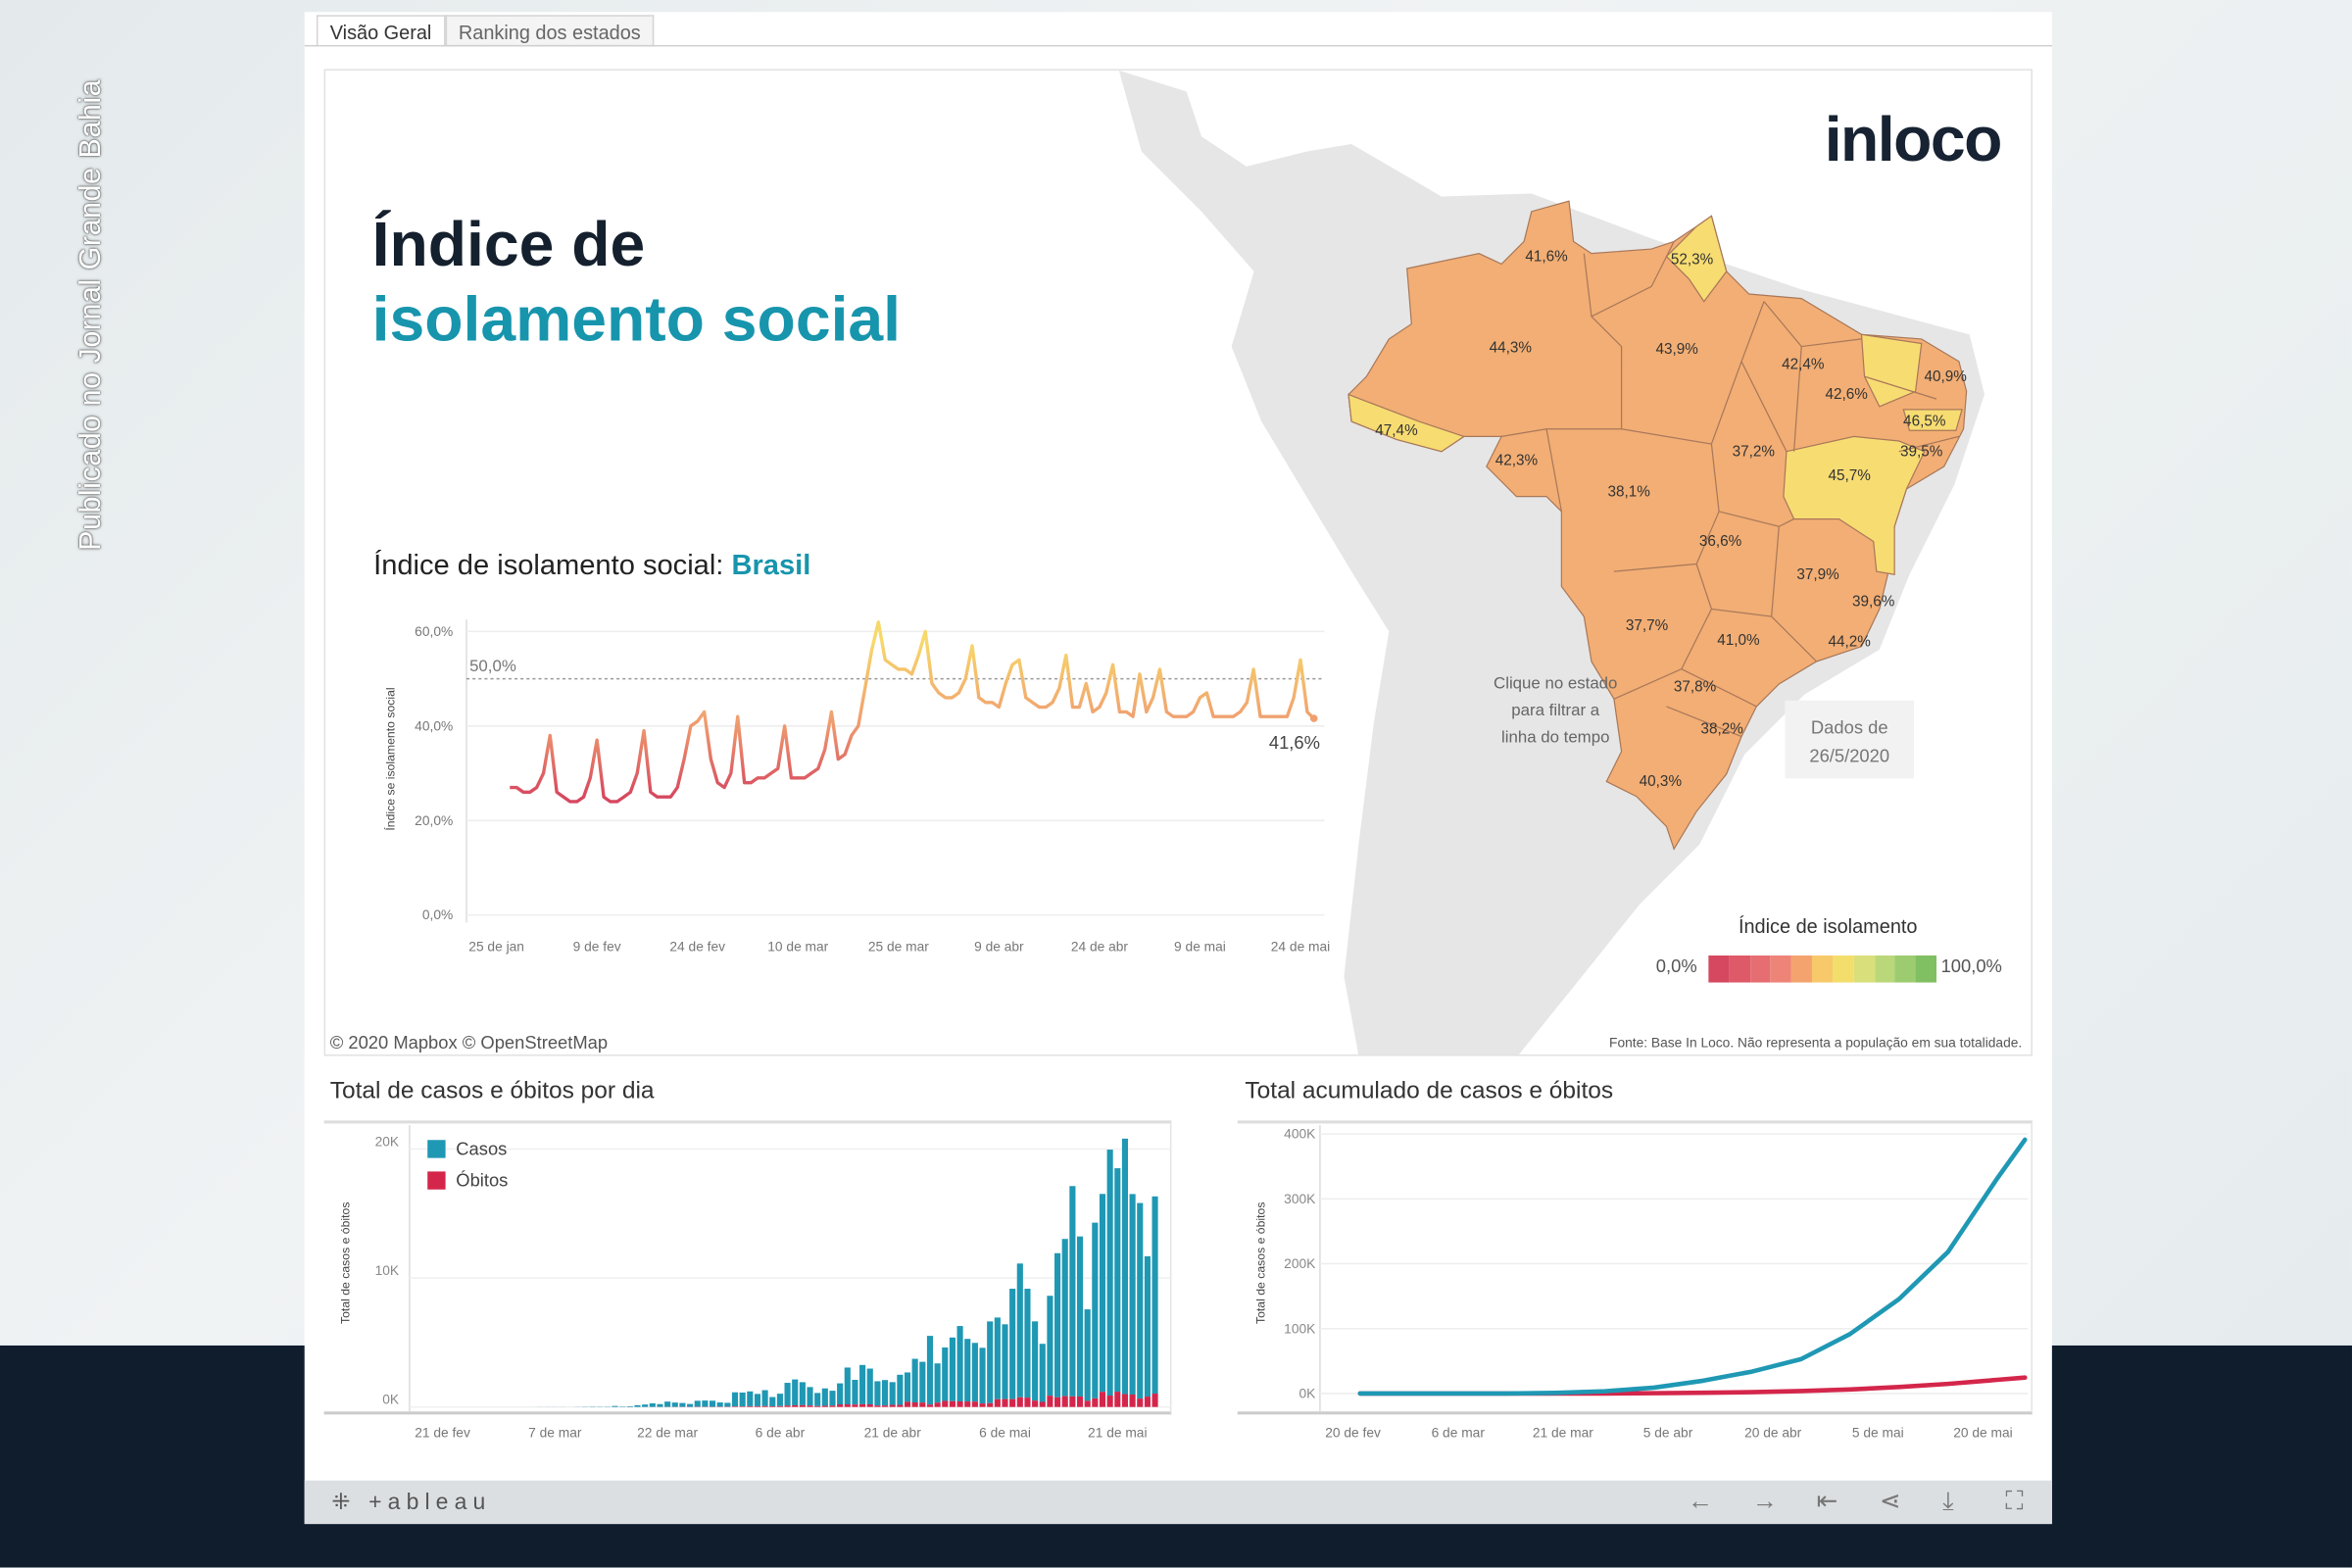 The image size is (2352, 1568). I want to click on tab-divider, so click(1178, 45).